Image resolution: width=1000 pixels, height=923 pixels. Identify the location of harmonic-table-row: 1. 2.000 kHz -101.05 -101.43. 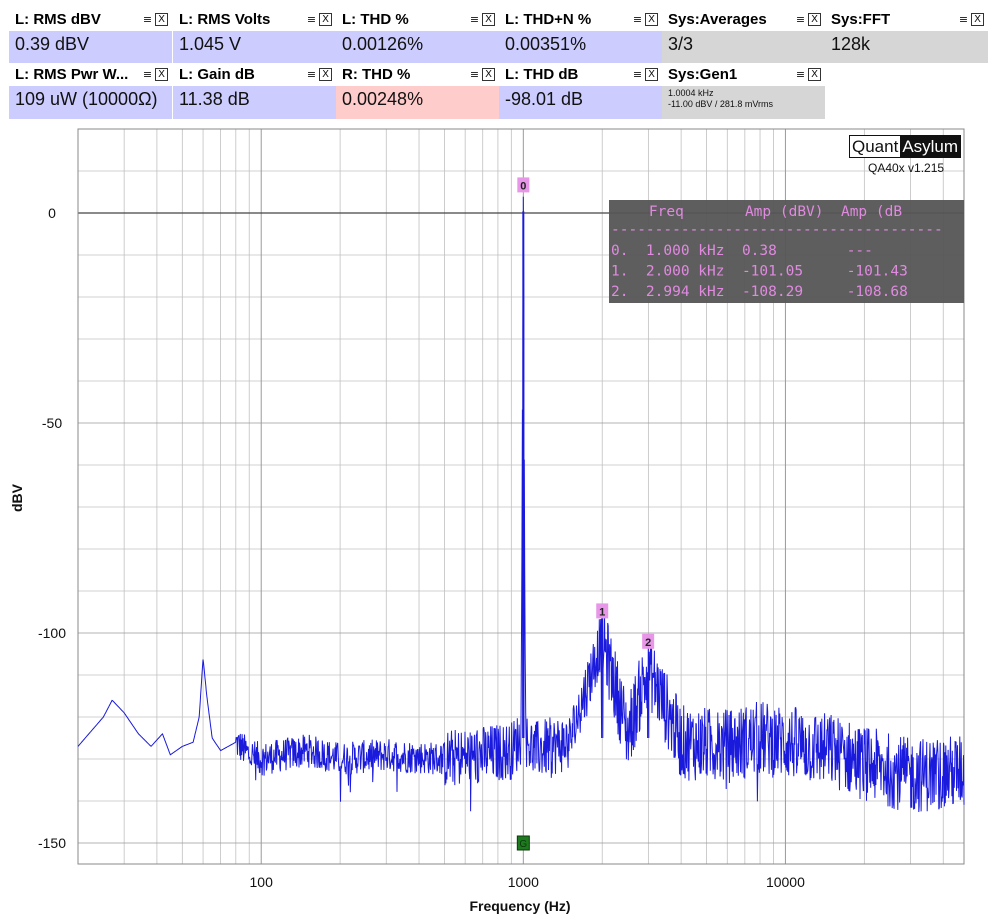
(759, 272).